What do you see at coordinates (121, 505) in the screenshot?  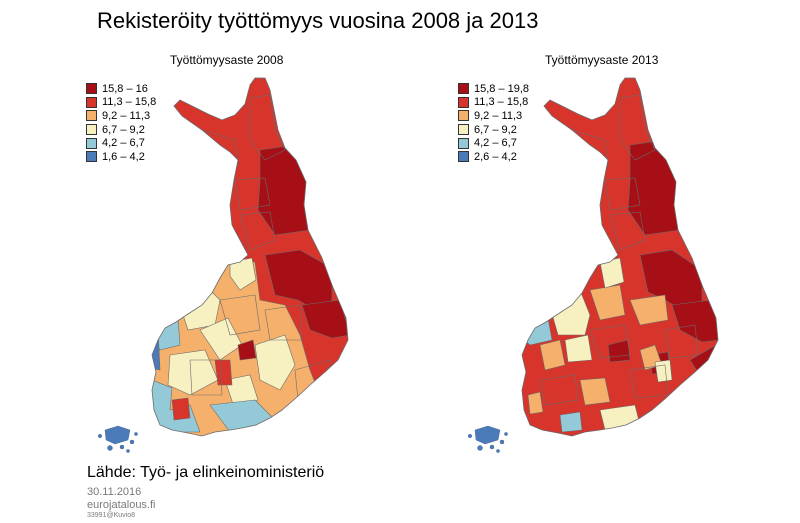 I see `site-text: eurojatalous.fi` at bounding box center [121, 505].